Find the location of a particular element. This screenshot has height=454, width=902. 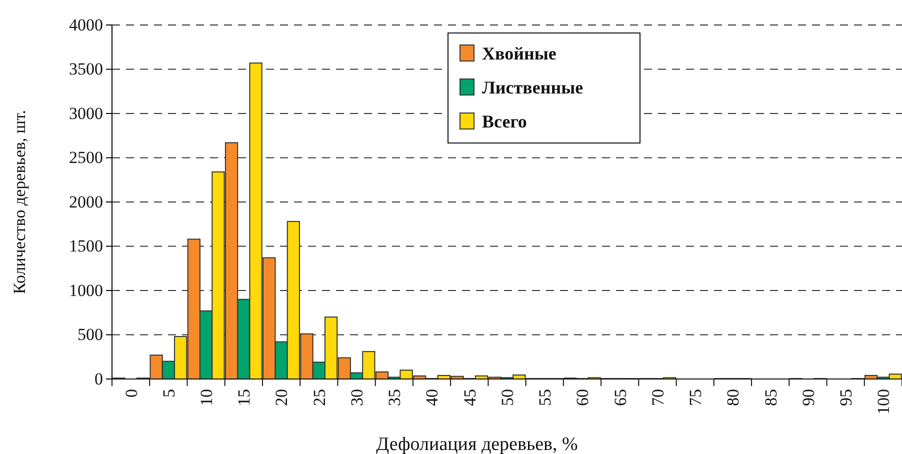

y-tick-label: 4000 is located at coordinates (86, 24).